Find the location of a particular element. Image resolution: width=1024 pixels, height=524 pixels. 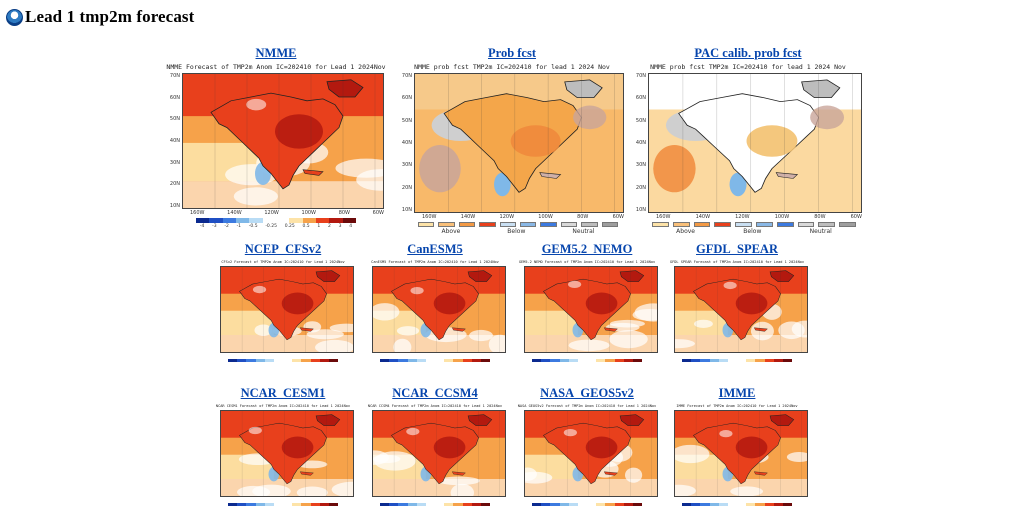

legend-label: 3 is located at coordinates (340, 226).